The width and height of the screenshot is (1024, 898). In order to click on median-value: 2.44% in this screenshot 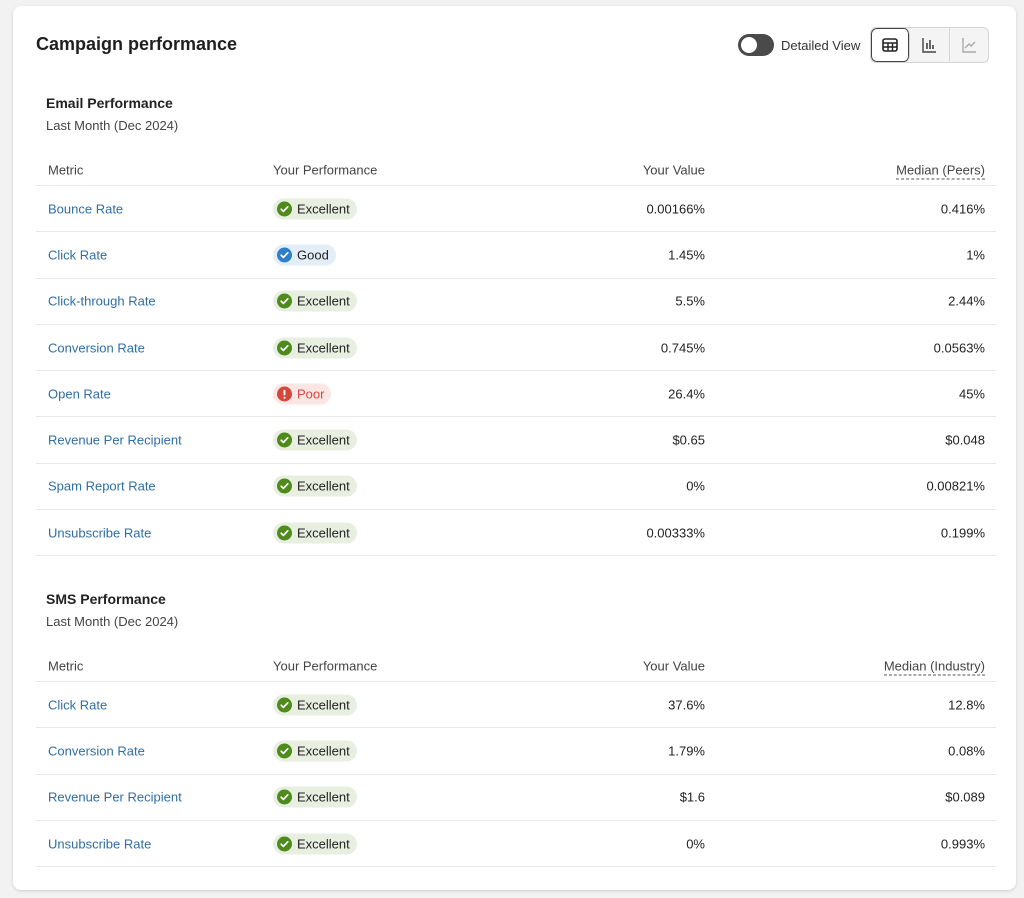, I will do `click(966, 301)`.